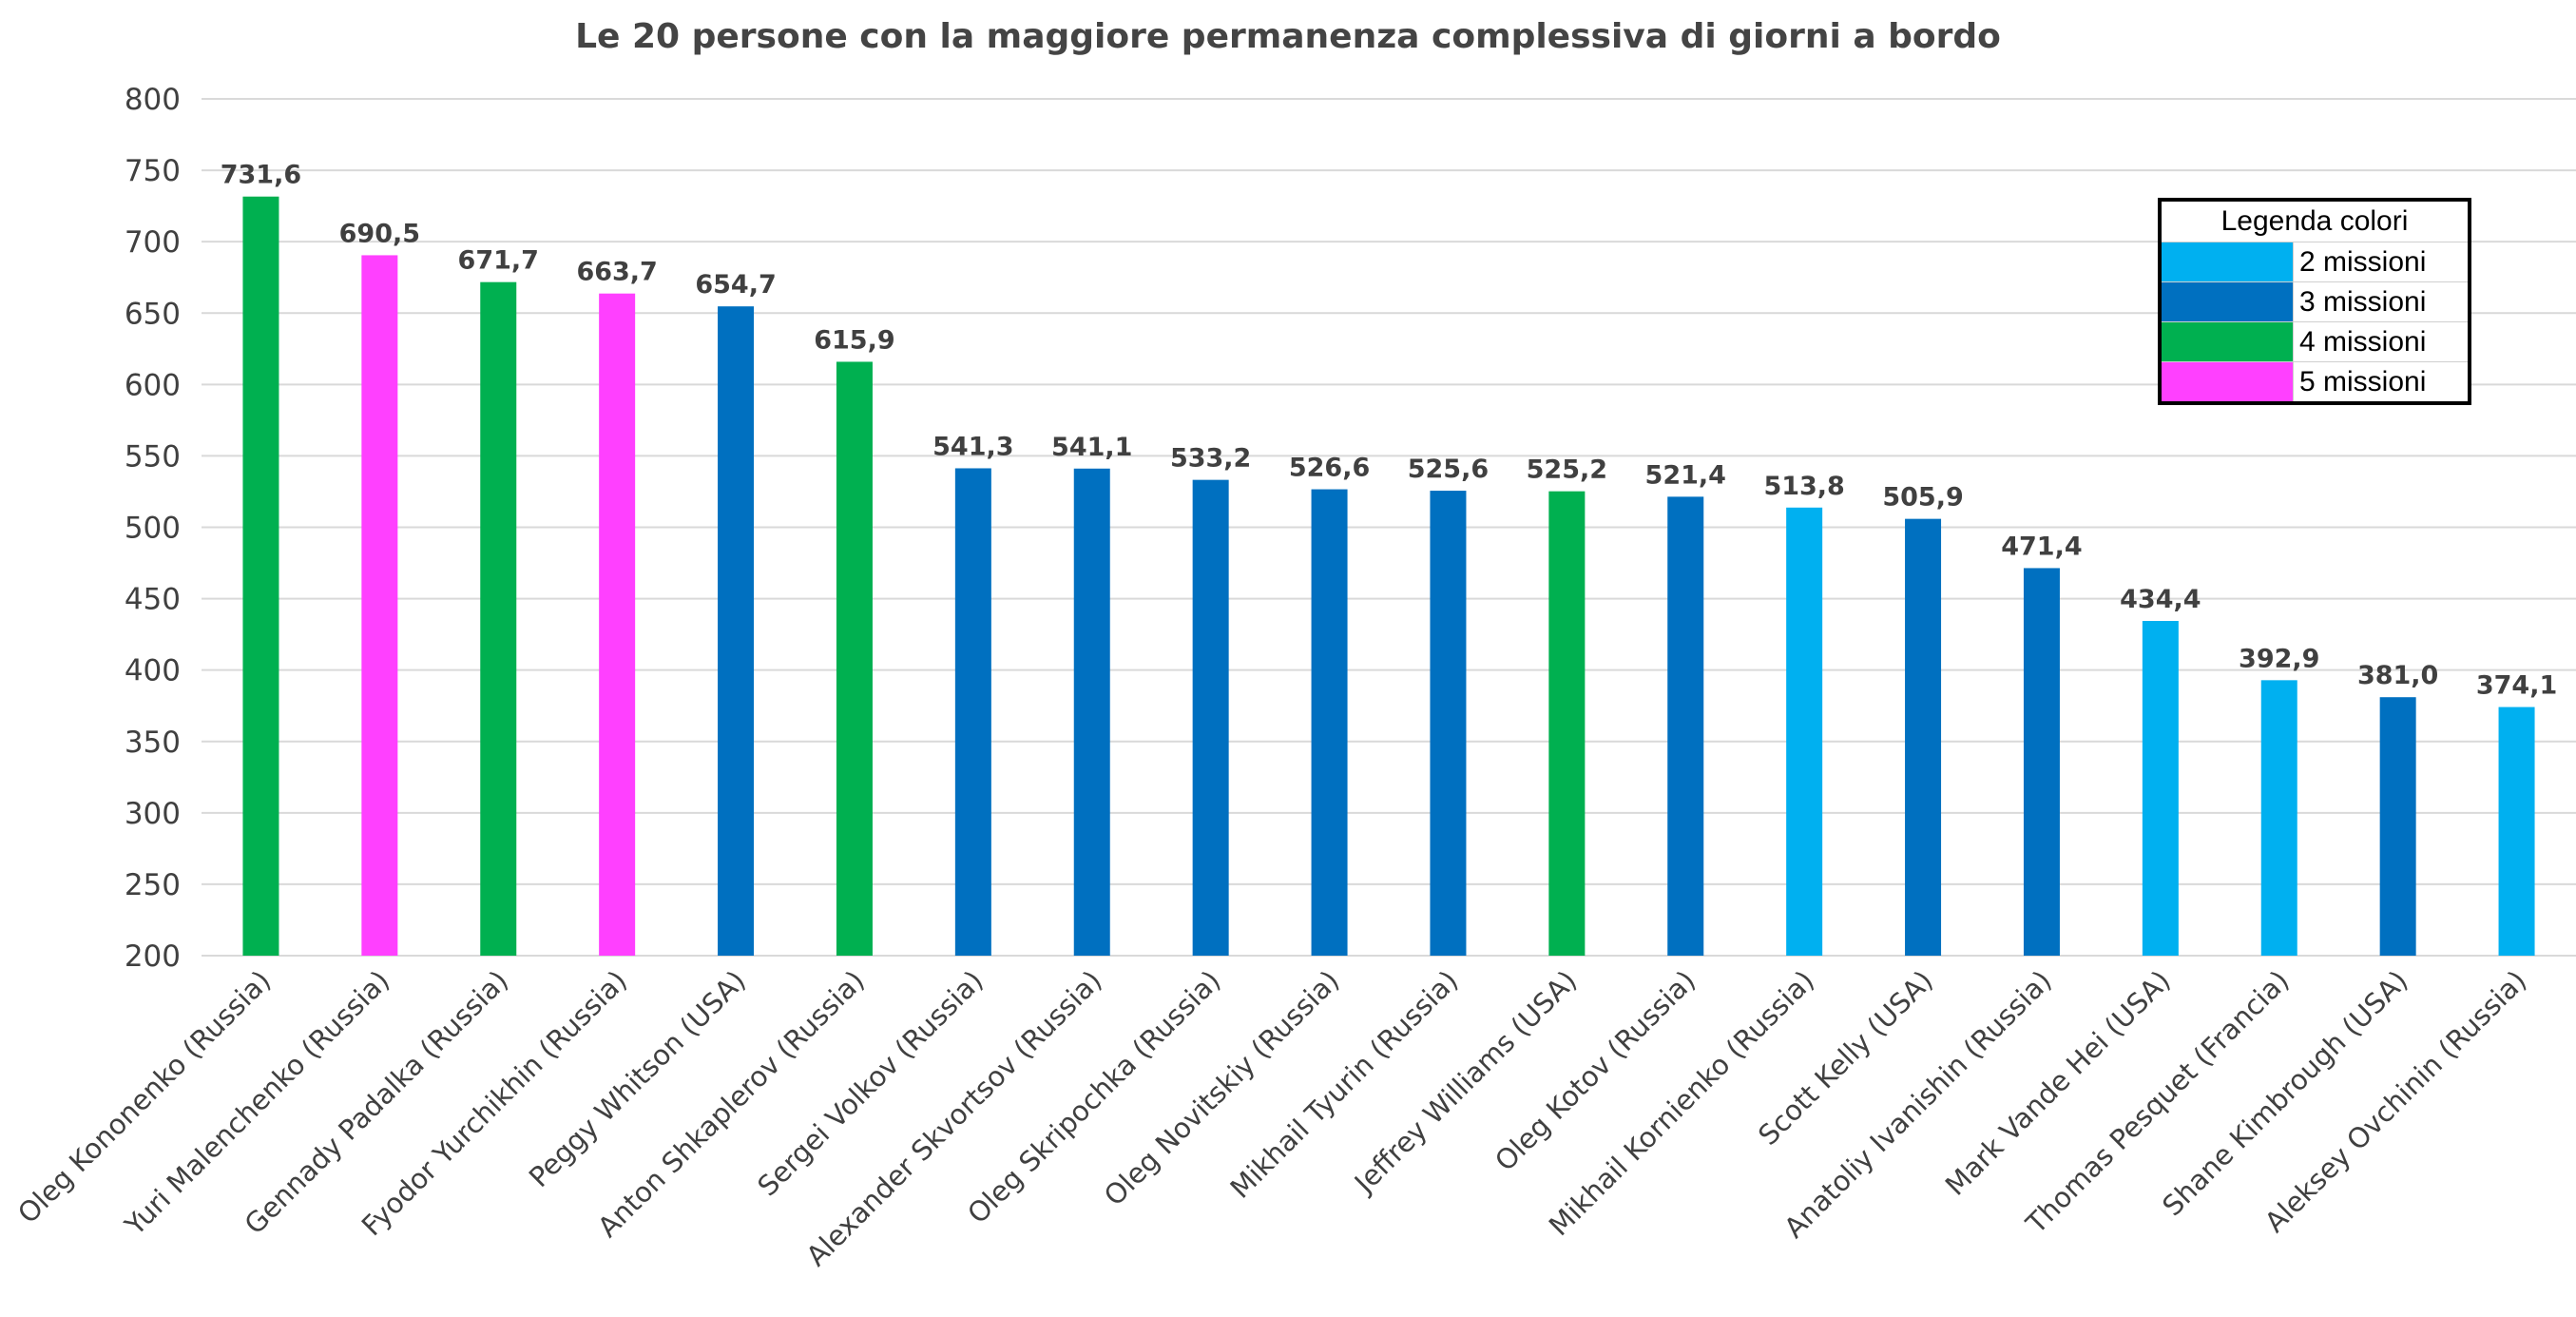 The image size is (2576, 1317). I want to click on data-label: 541,3, so click(973, 446).